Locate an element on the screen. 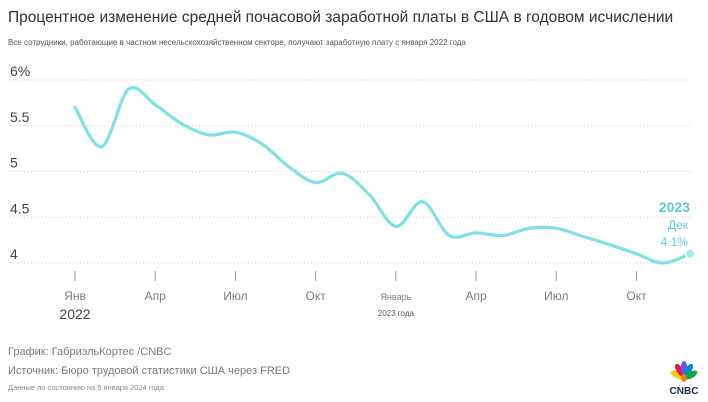  cnbc-peacock-logo: CNBC is located at coordinates (684, 379).